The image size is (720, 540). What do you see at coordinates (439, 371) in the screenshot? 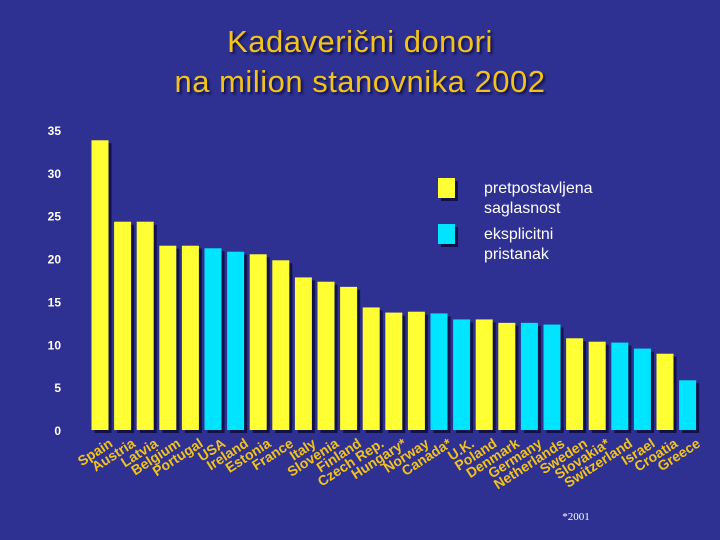
I see `bar-canada` at bounding box center [439, 371].